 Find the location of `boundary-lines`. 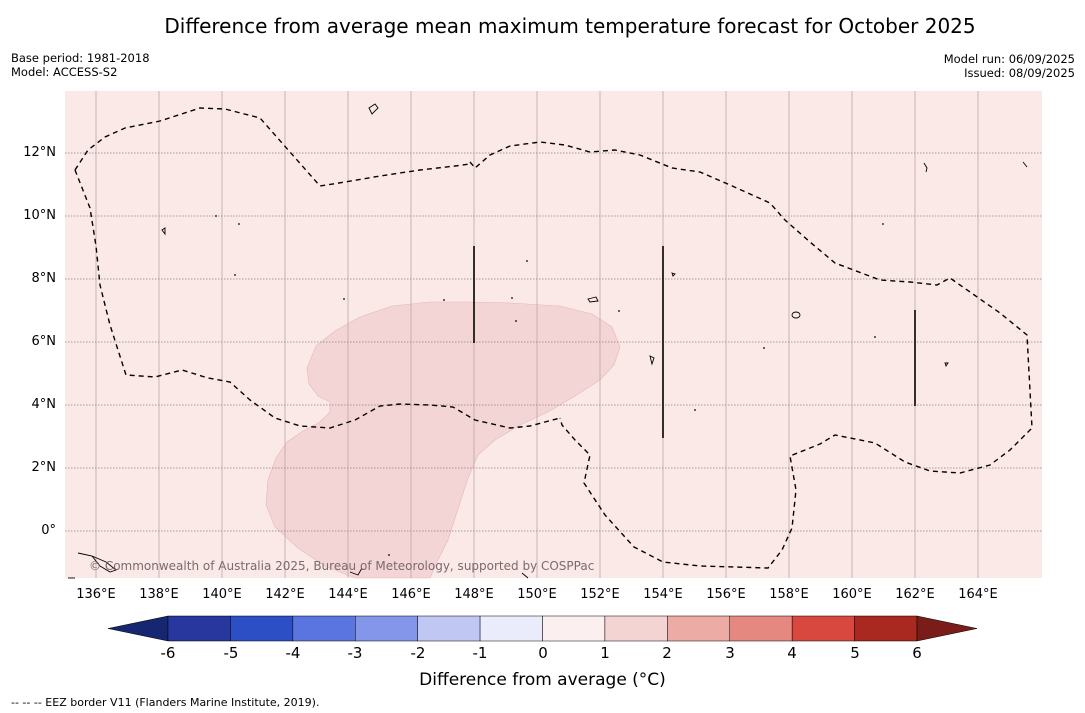

boundary-lines is located at coordinates (694, 342).